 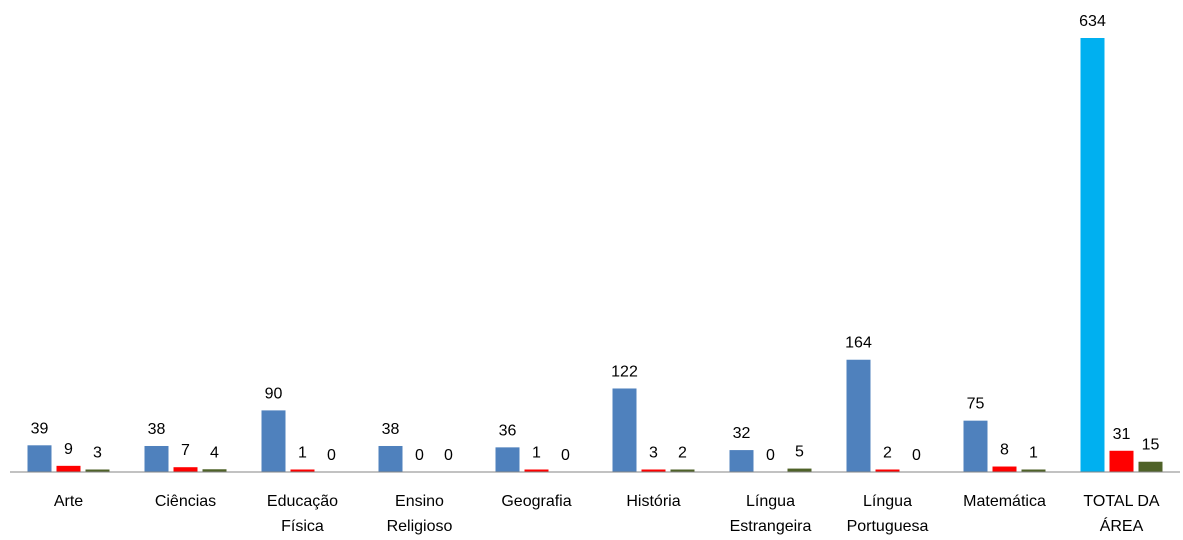 I want to click on category-label-line: Ensino, so click(x=419, y=501).